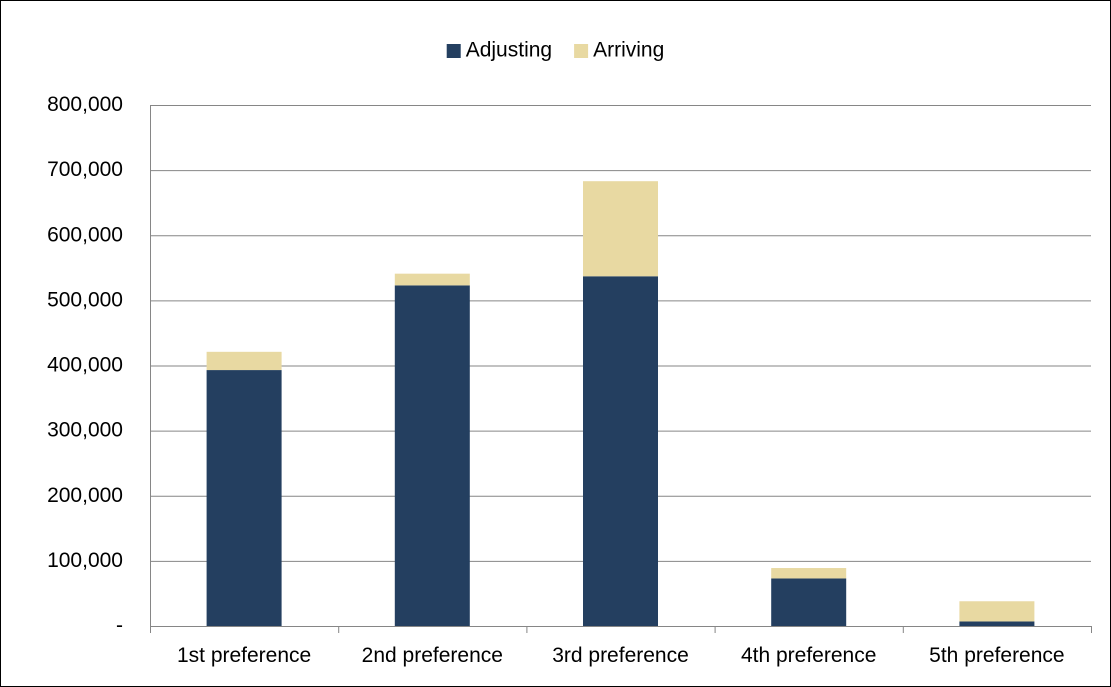 Image resolution: width=1111 pixels, height=687 pixels. I want to click on x-tick-label: 5th preference, so click(996, 655).